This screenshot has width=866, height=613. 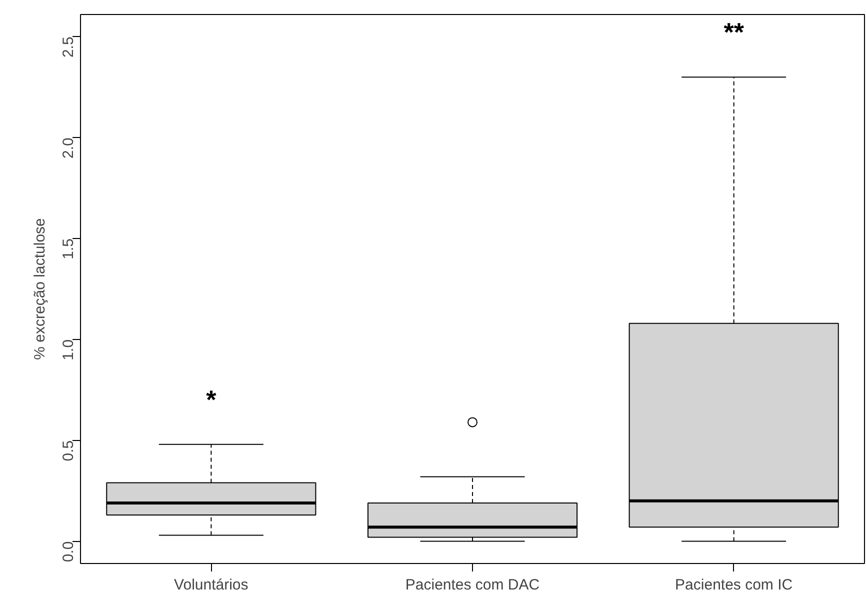 What do you see at coordinates (68, 551) in the screenshot?
I see `y-tick-label: 0.0` at bounding box center [68, 551].